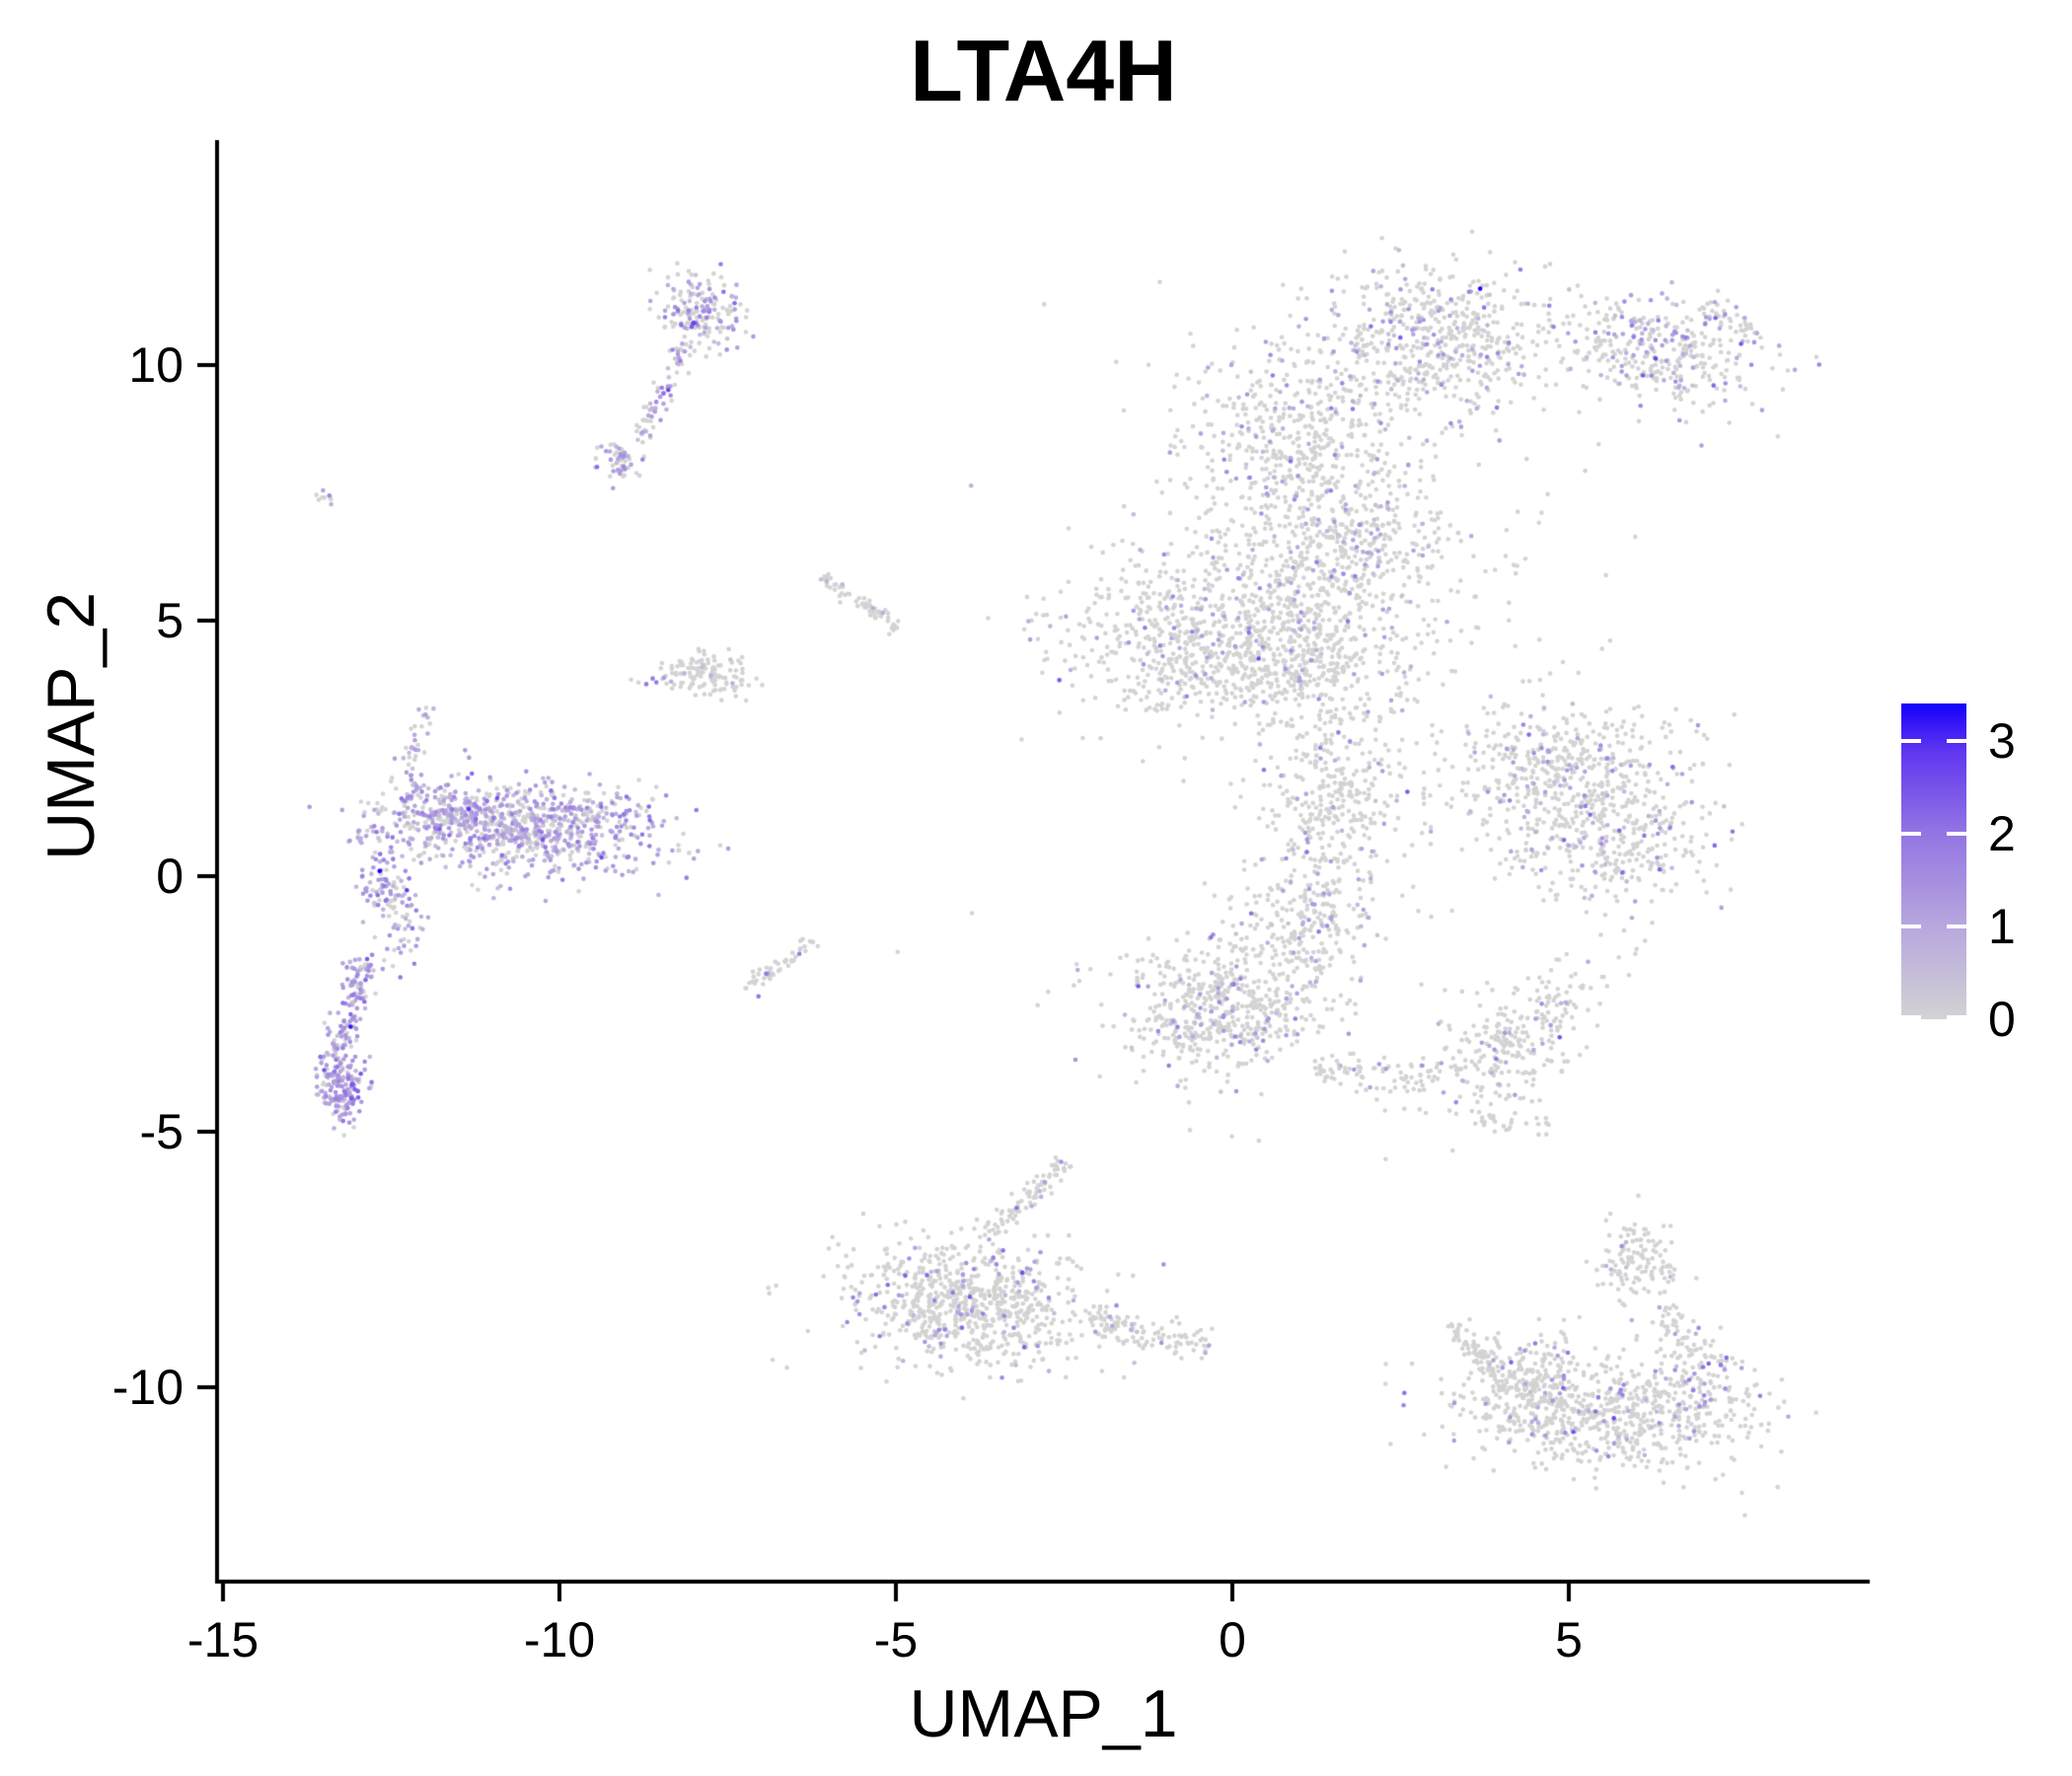 This screenshot has width=2072, height=1776. What do you see at coordinates (162, 1132) in the screenshot?
I see `y-tick-label: -5` at bounding box center [162, 1132].